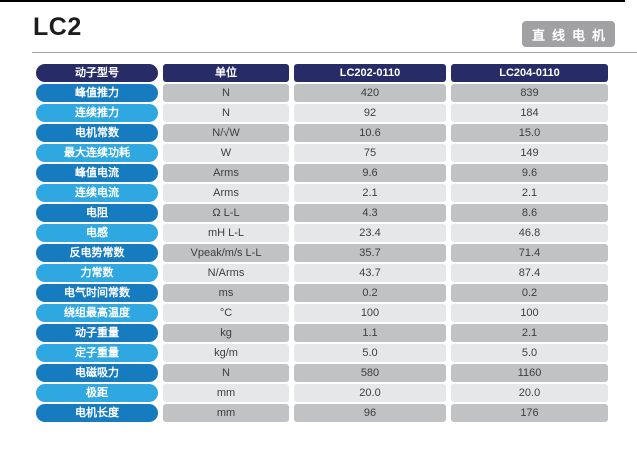 The image size is (637, 449). I want to click on unit-cell: ms, so click(226, 293).